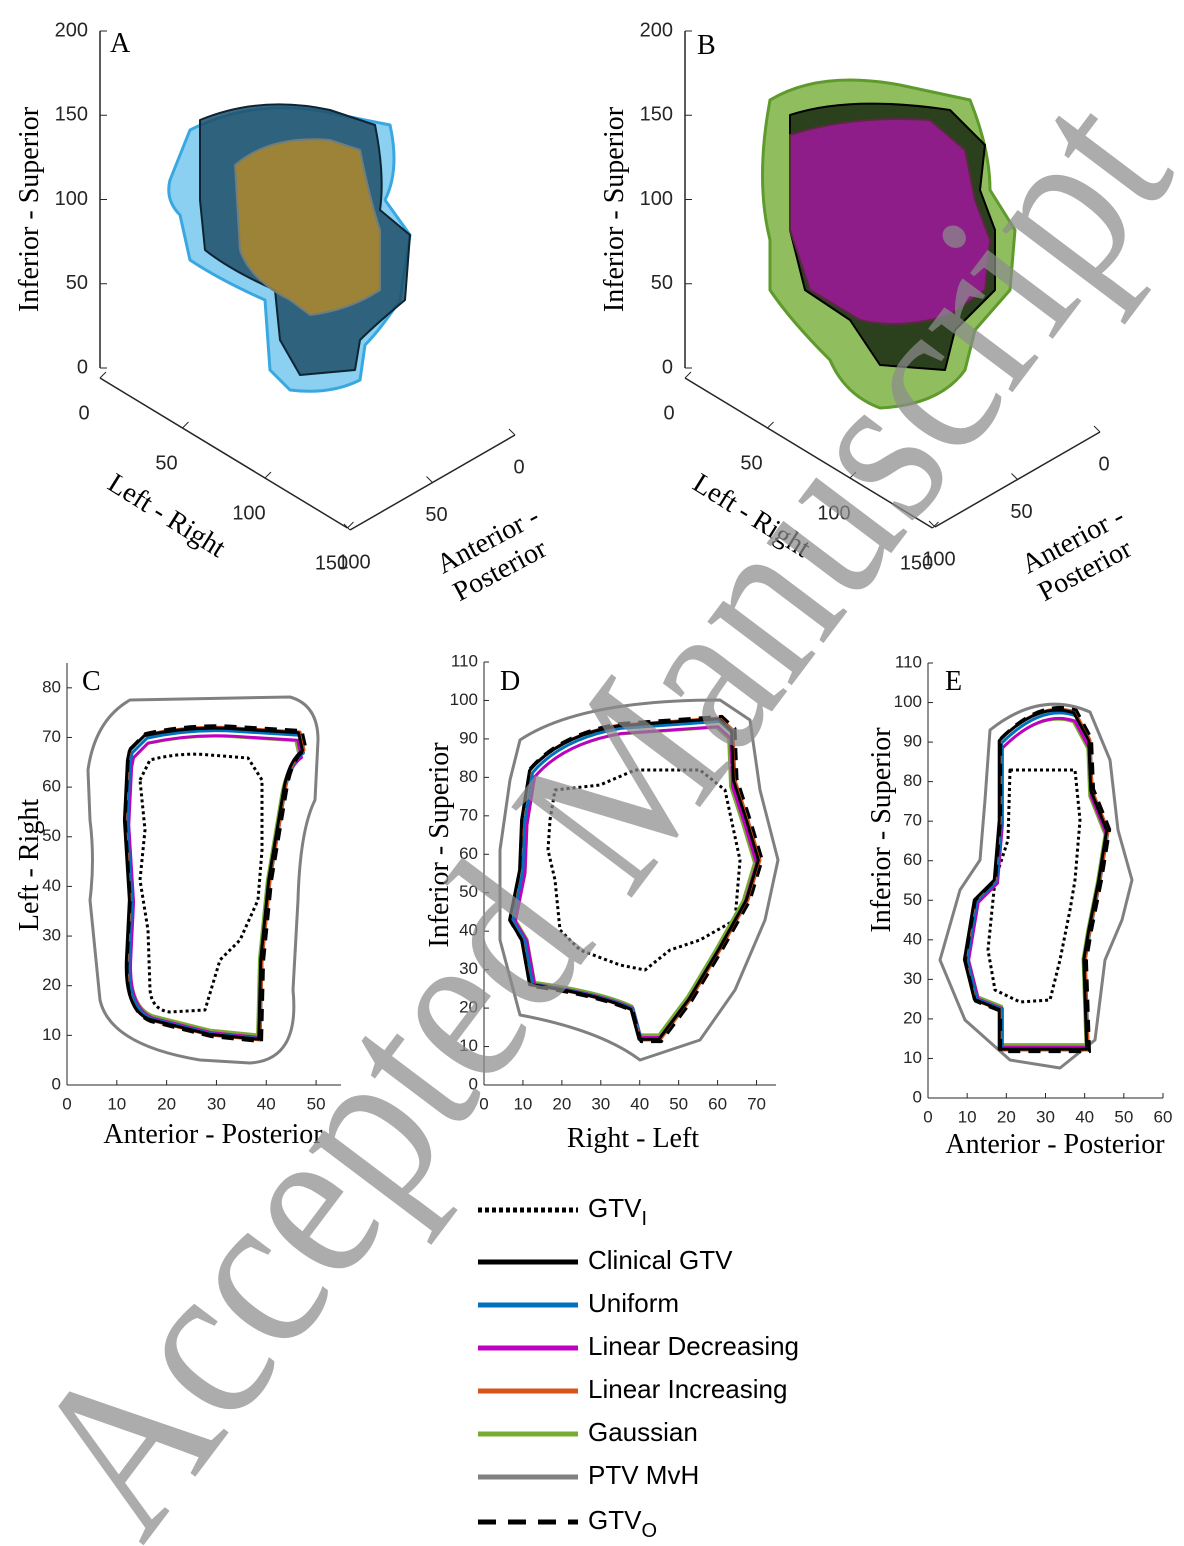 The image size is (1184, 1546). I want to click on render-b, so click(889, 244).